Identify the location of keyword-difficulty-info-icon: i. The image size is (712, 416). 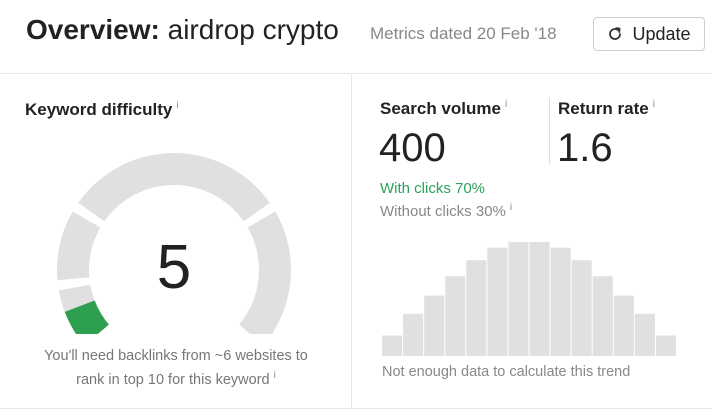
(177, 106).